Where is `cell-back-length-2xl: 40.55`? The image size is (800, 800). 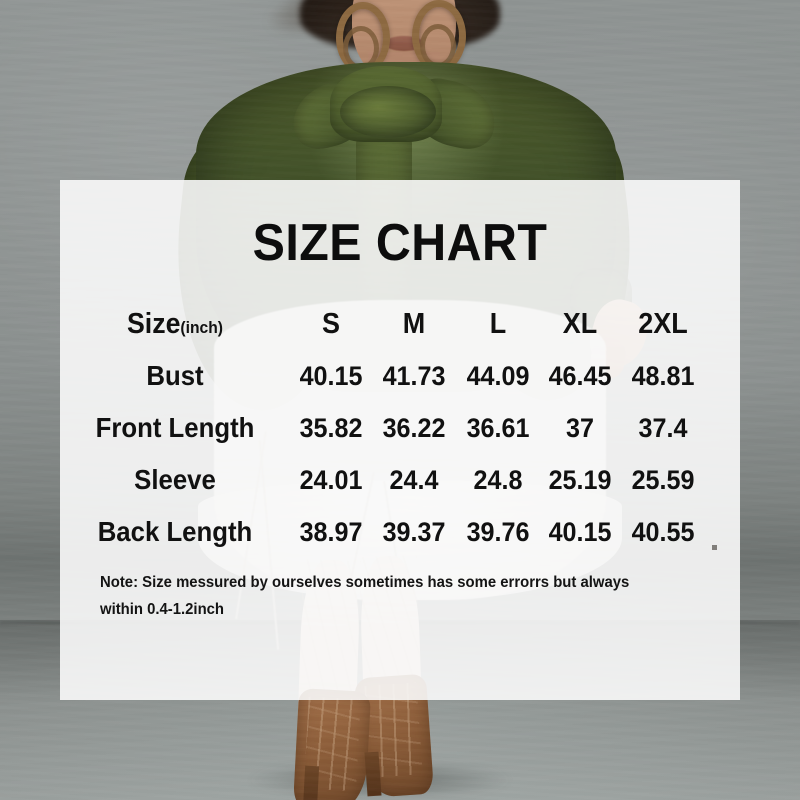
cell-back-length-2xl: 40.55 is located at coordinates (663, 531).